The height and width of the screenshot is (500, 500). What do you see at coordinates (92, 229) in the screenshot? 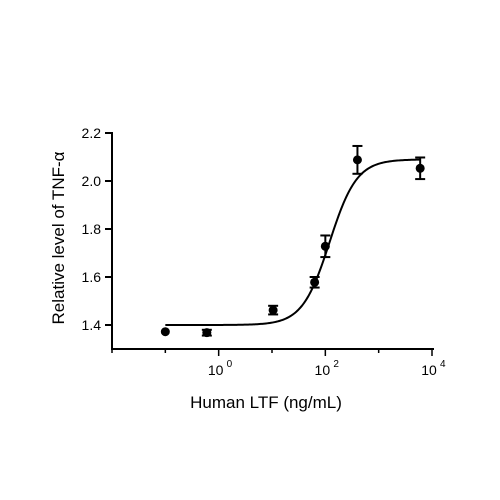
I see `y-tick-label: 1.8` at bounding box center [92, 229].